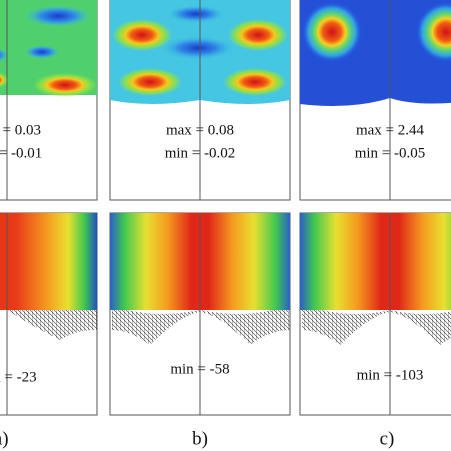 Image resolution: width=451 pixels, height=451 pixels. Describe the element at coordinates (200, 130) in the screenshot. I see `max-label: max = 0.08` at that location.